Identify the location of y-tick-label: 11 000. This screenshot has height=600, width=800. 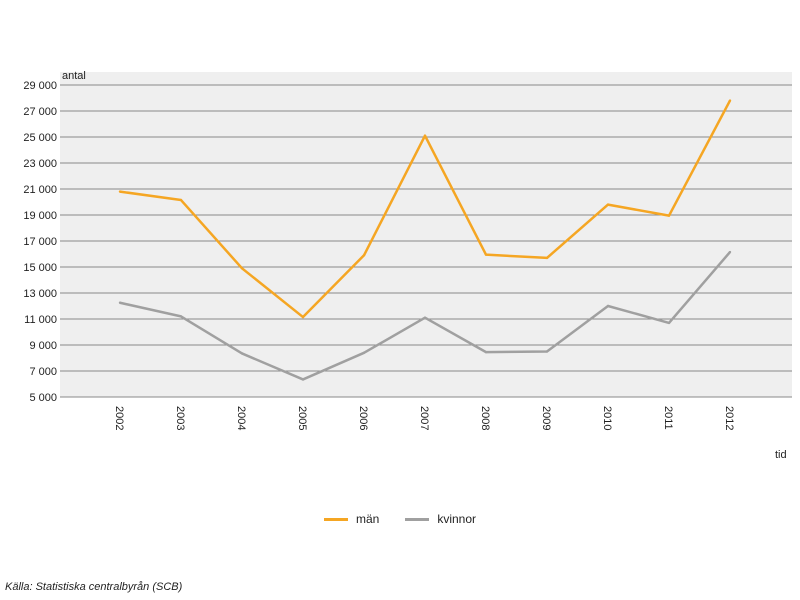
(40, 320).